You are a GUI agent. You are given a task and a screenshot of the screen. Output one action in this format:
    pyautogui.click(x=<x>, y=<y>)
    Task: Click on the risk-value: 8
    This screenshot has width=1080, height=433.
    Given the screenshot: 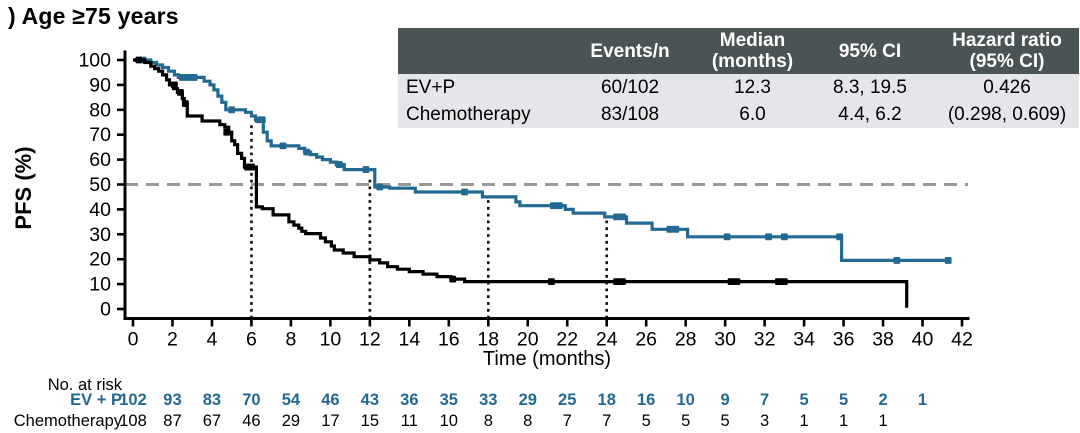 What is the action you would take?
    pyautogui.click(x=528, y=421)
    